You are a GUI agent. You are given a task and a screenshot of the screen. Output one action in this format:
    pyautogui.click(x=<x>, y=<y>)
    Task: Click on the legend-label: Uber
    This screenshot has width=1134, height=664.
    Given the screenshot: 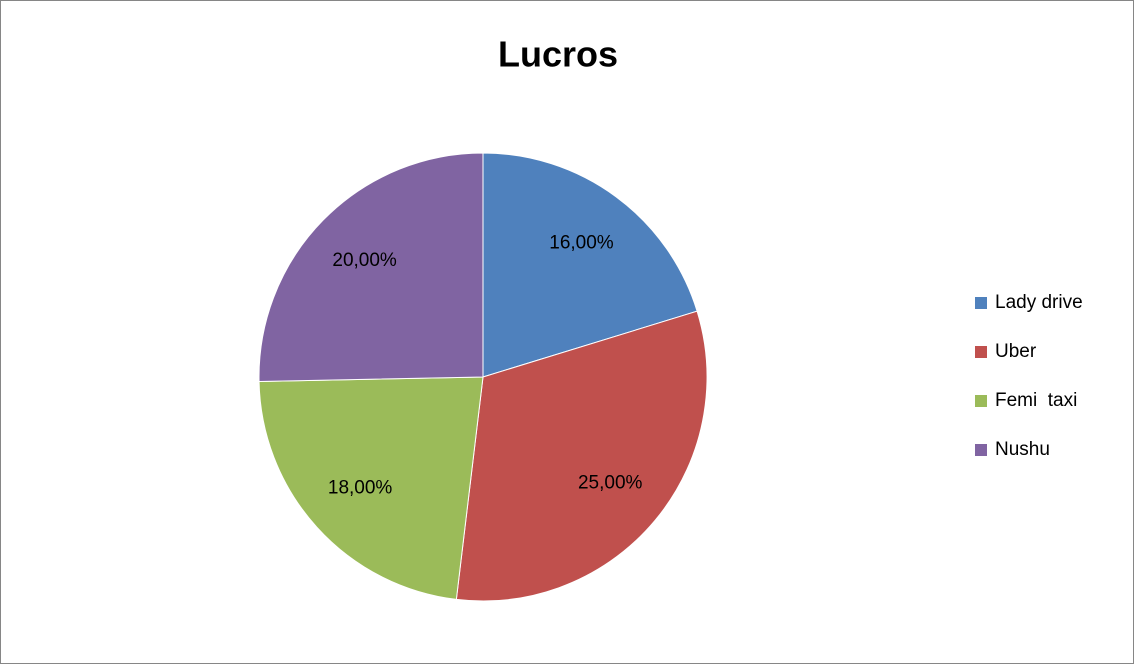 What is the action you would take?
    pyautogui.click(x=1016, y=351)
    